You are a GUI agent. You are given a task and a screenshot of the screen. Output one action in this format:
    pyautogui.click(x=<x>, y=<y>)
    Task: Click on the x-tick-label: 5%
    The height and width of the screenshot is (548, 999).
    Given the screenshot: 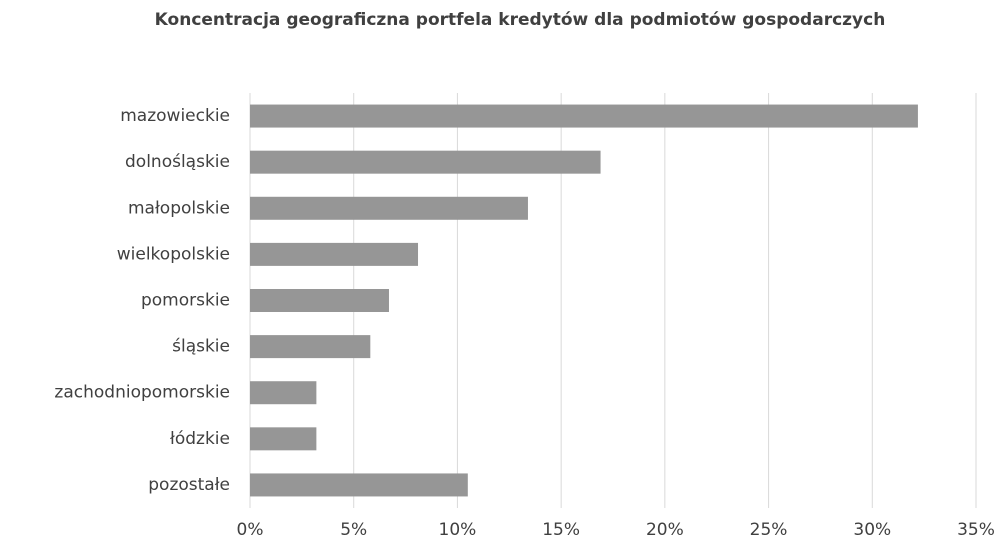 What is the action you would take?
    pyautogui.click(x=353, y=530)
    